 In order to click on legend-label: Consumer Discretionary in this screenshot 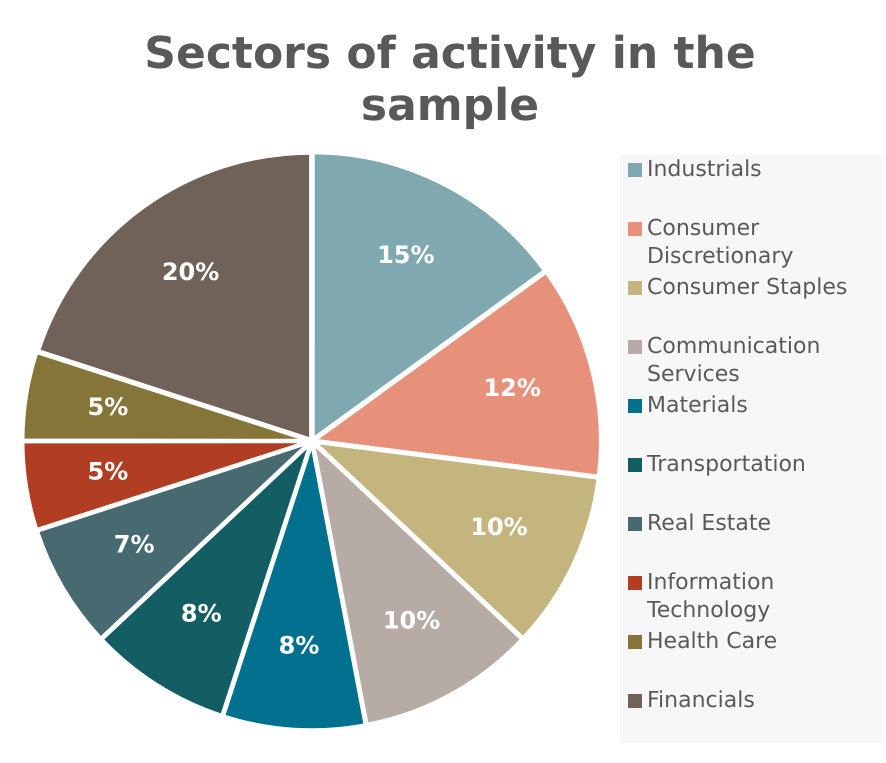, I will do `click(720, 243)`.